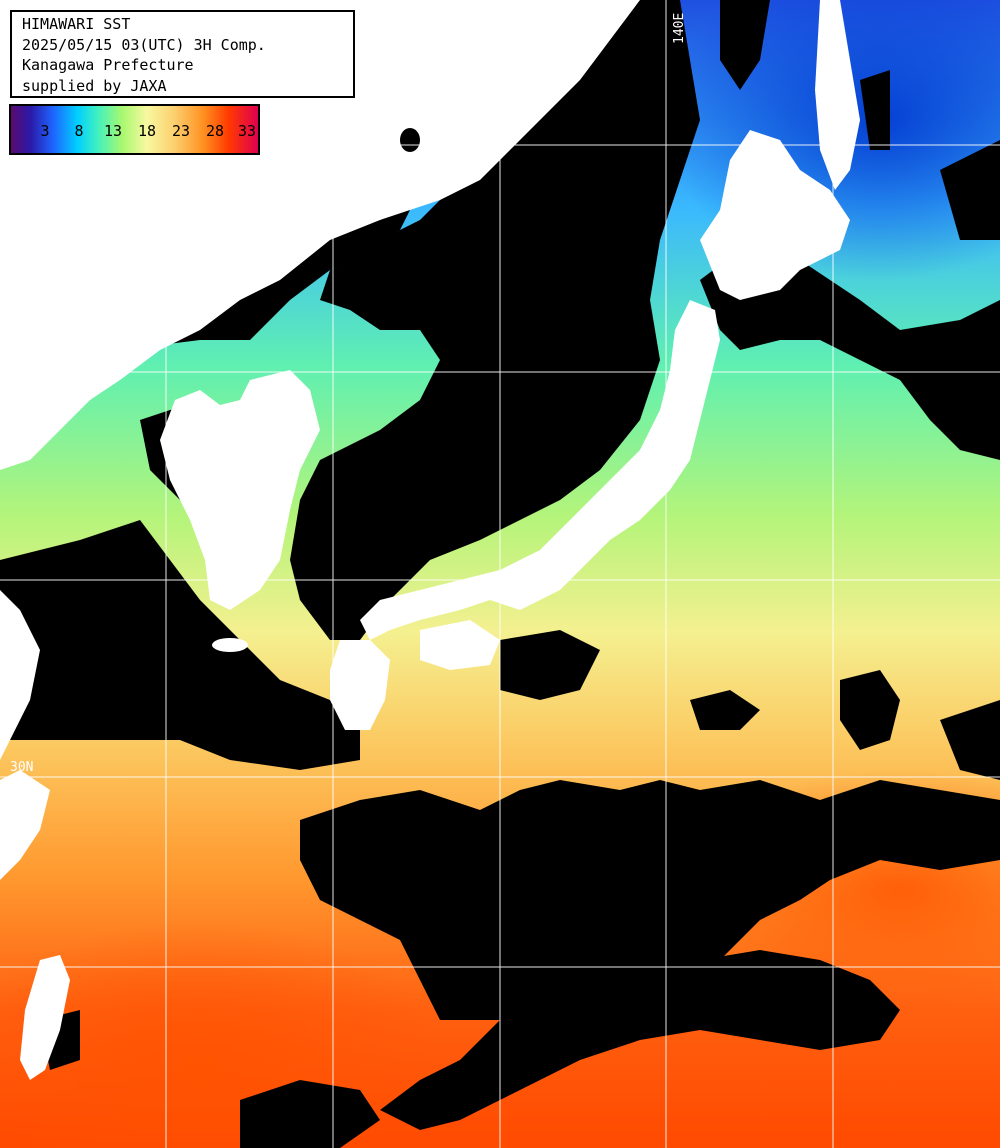  What do you see at coordinates (76, 24) in the screenshot?
I see `title-product: HIMAWARI SST` at bounding box center [76, 24].